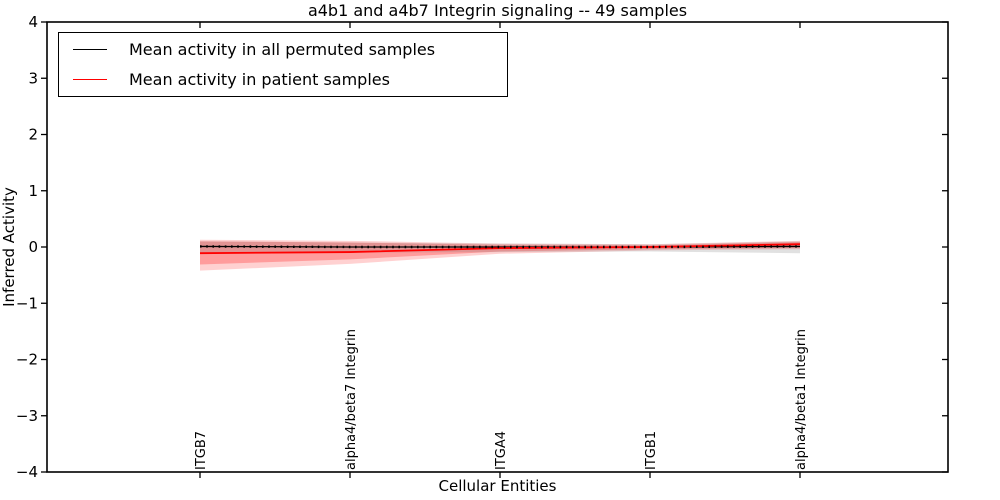 This screenshot has height=500, width=1000. Describe the element at coordinates (201, 450) in the screenshot. I see `x-tick-label: ITGB7` at that location.